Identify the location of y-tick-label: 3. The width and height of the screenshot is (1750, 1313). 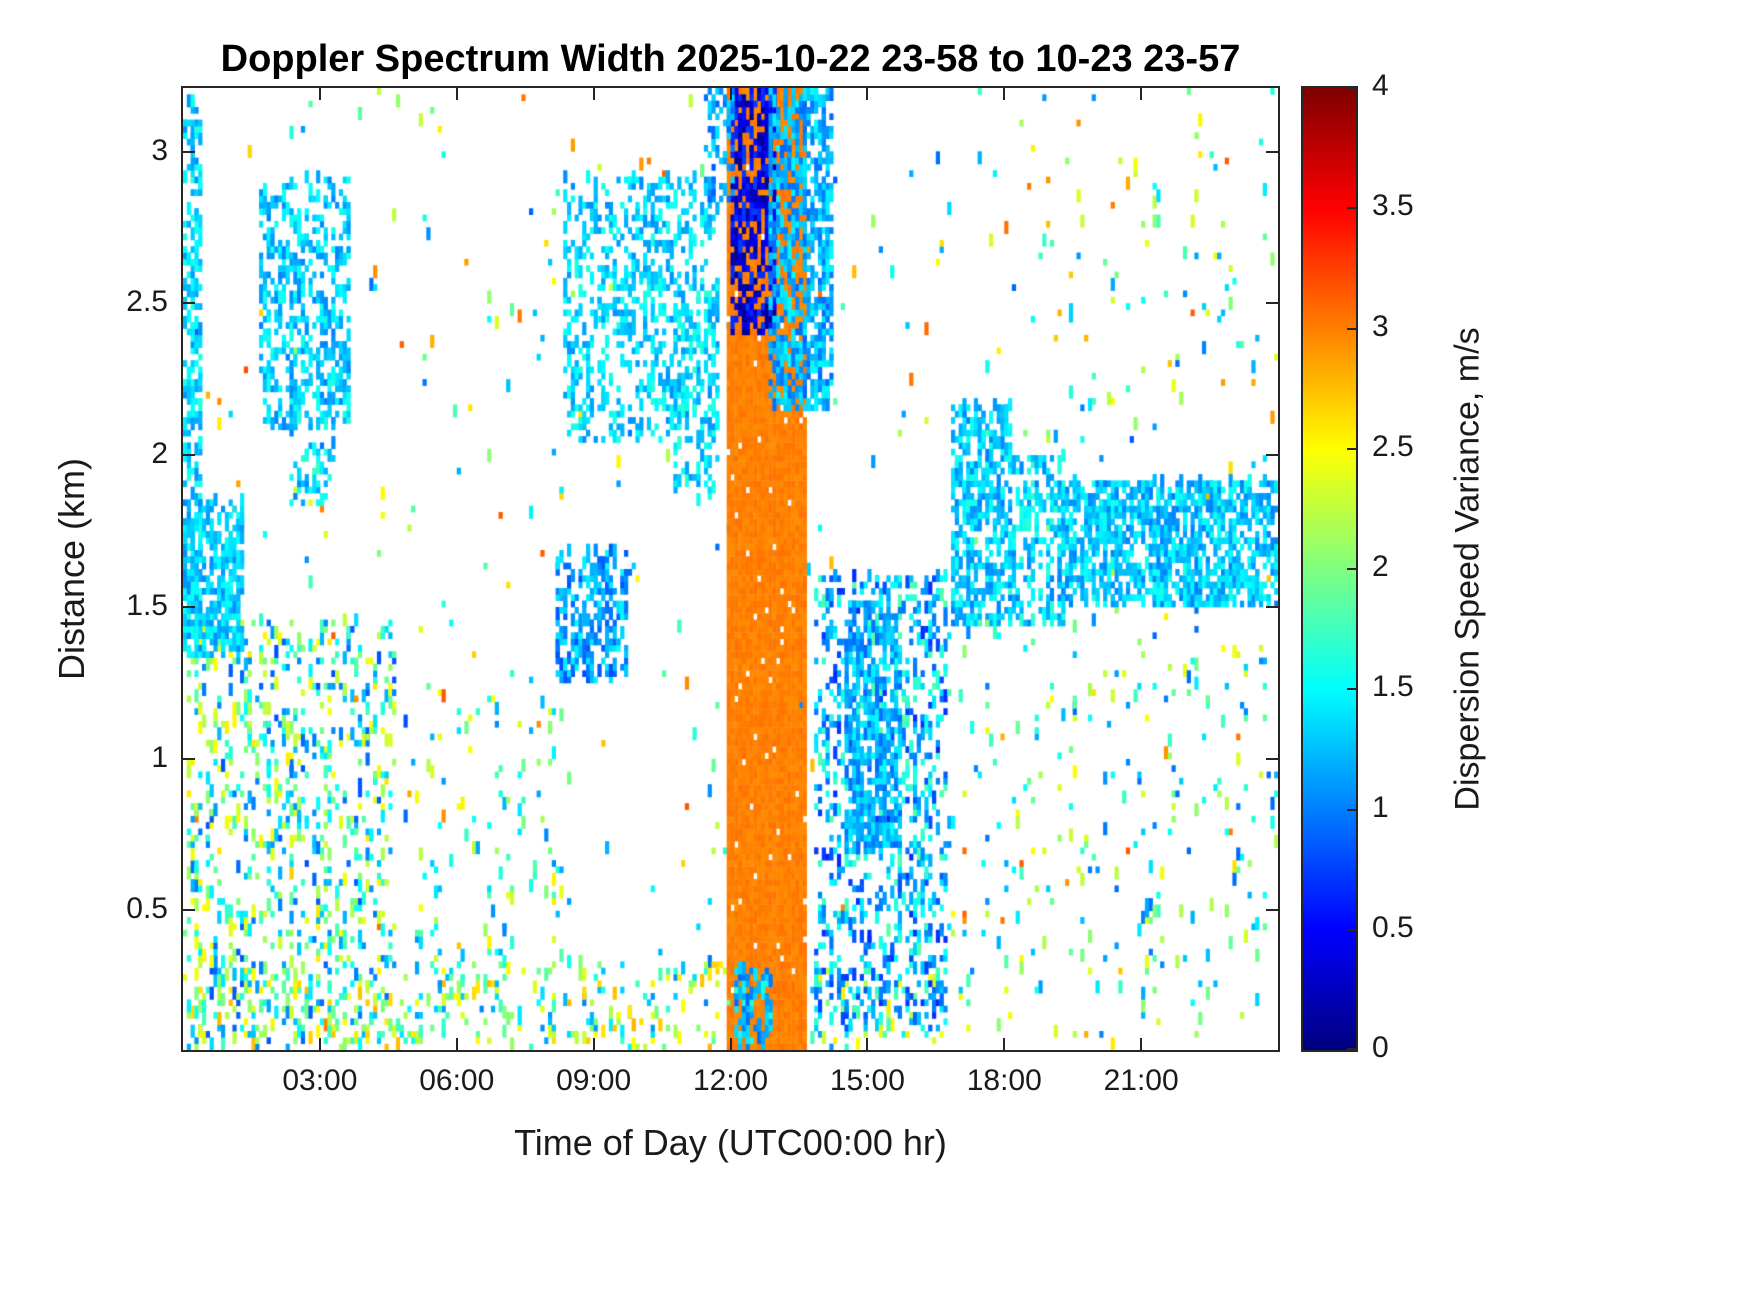
(159, 150).